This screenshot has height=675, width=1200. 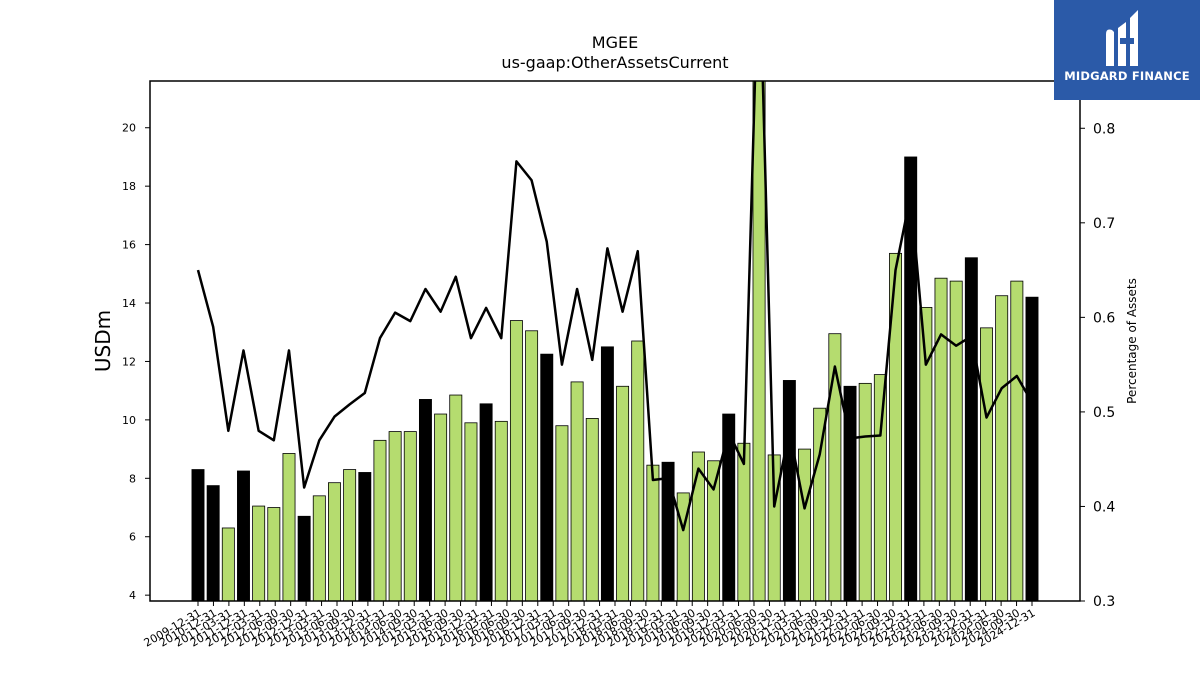 What do you see at coordinates (129, 361) in the screenshot?
I see `y-tick-label: 12` at bounding box center [129, 361].